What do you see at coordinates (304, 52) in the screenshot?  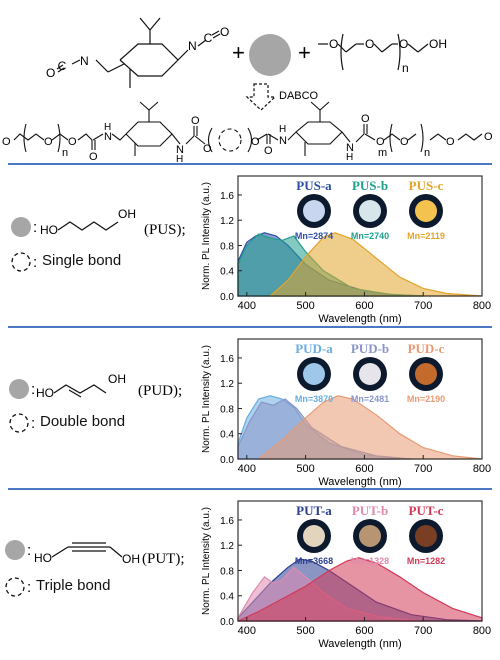 I see `plus-sign-2: +` at bounding box center [304, 52].